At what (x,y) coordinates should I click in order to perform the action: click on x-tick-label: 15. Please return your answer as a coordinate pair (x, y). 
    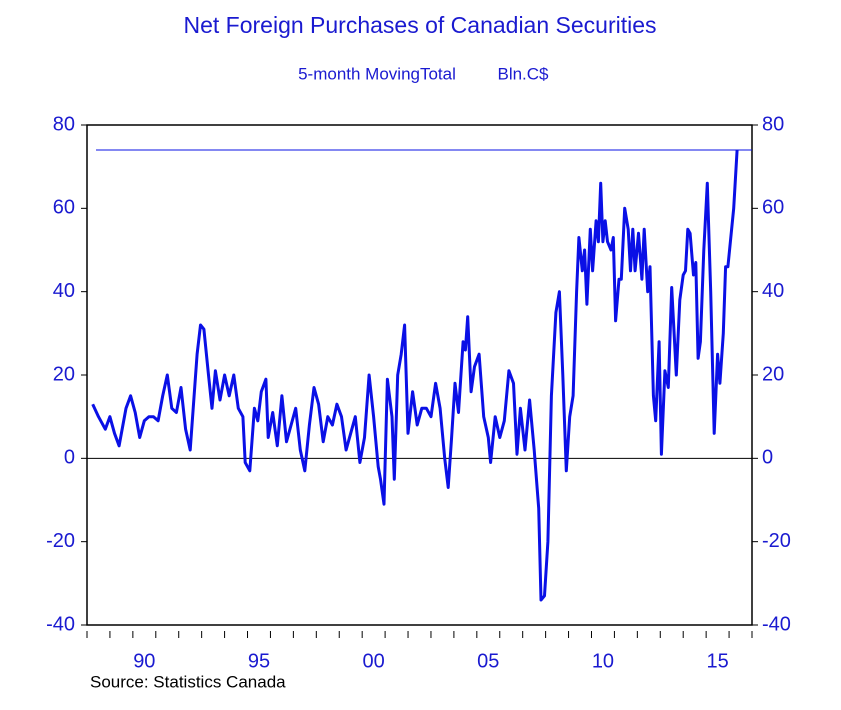
    Looking at the image, I should click on (717, 661).